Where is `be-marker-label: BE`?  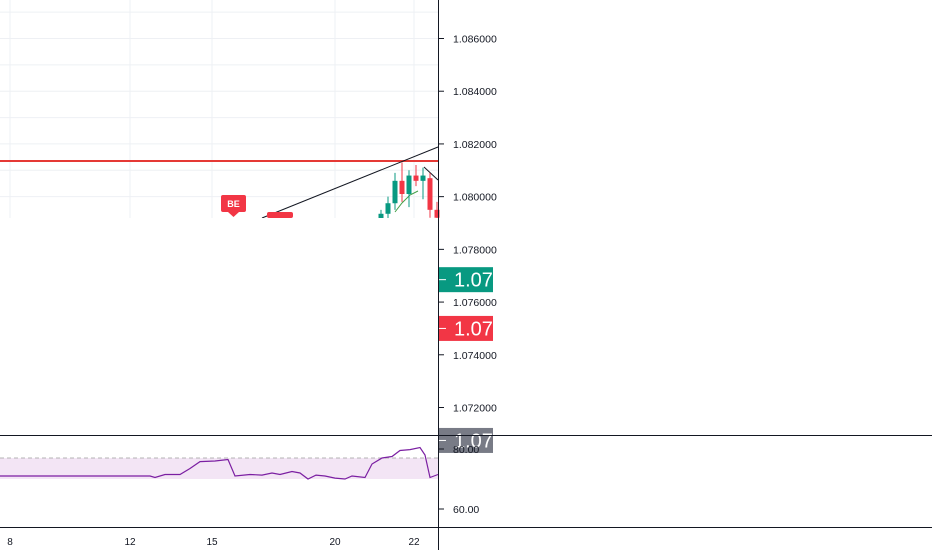 be-marker-label: BE is located at coordinates (233, 204).